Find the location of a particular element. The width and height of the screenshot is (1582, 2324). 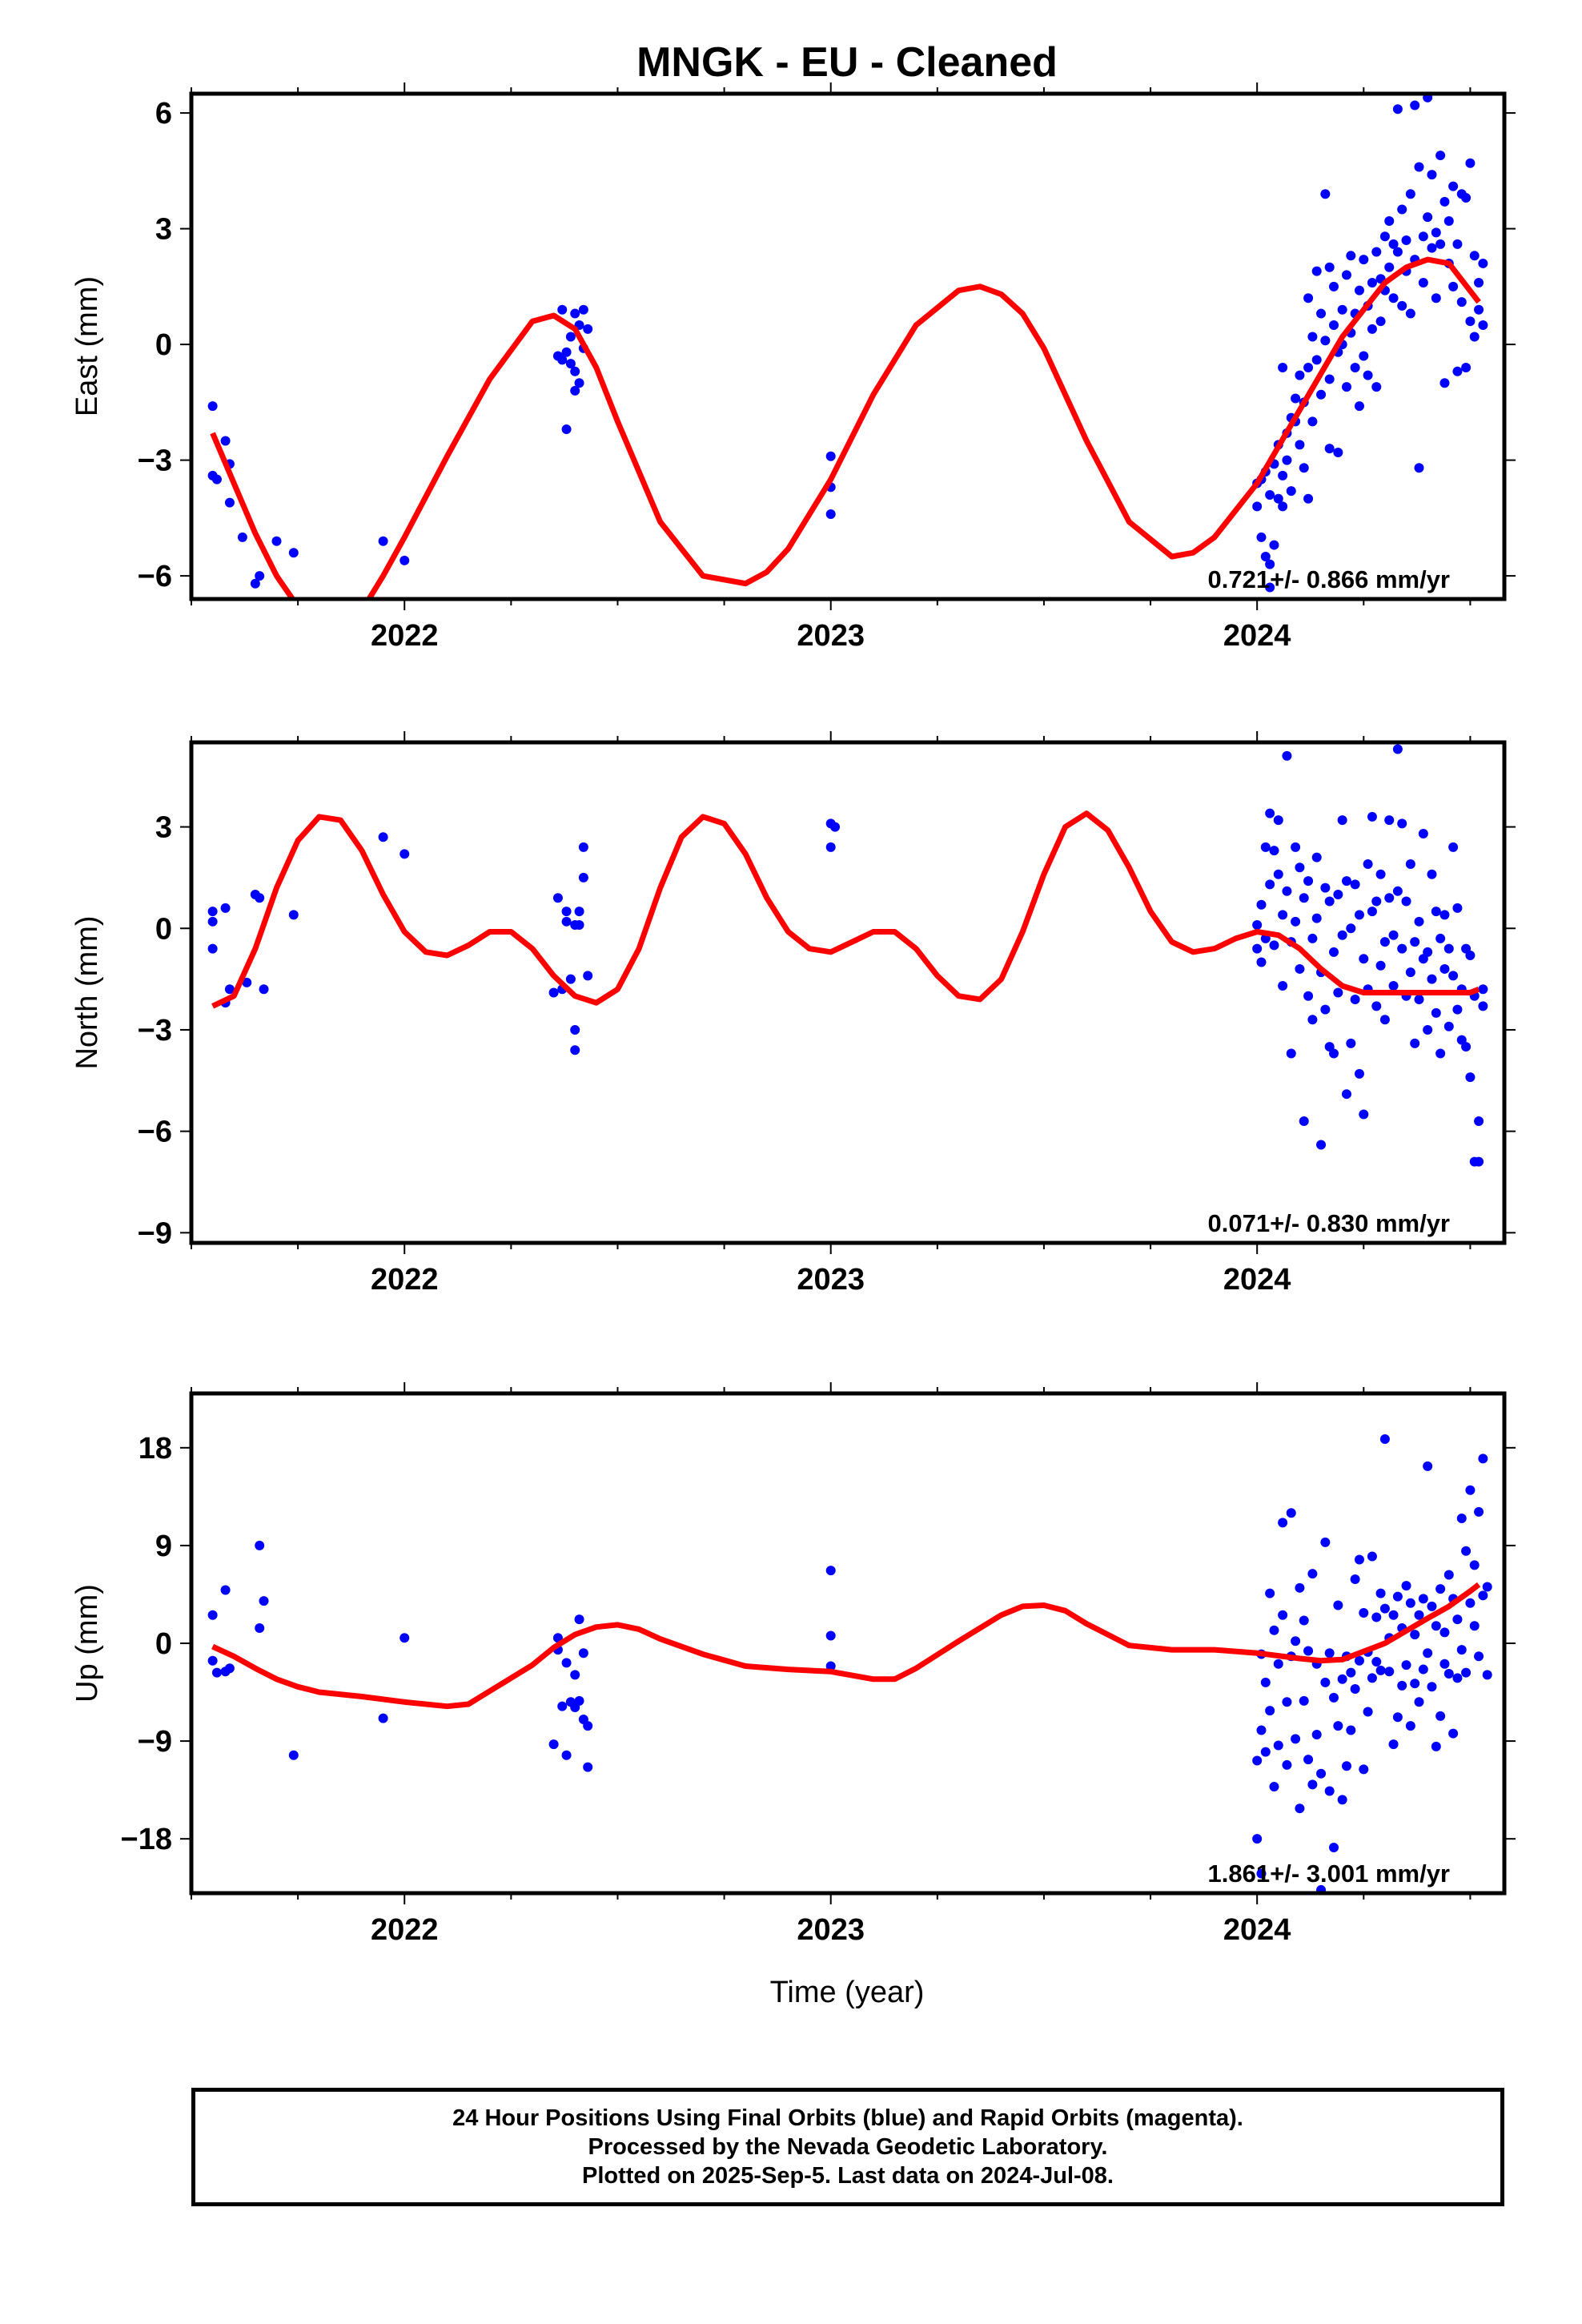

north-y-tick-label: 0 is located at coordinates (164, 929).